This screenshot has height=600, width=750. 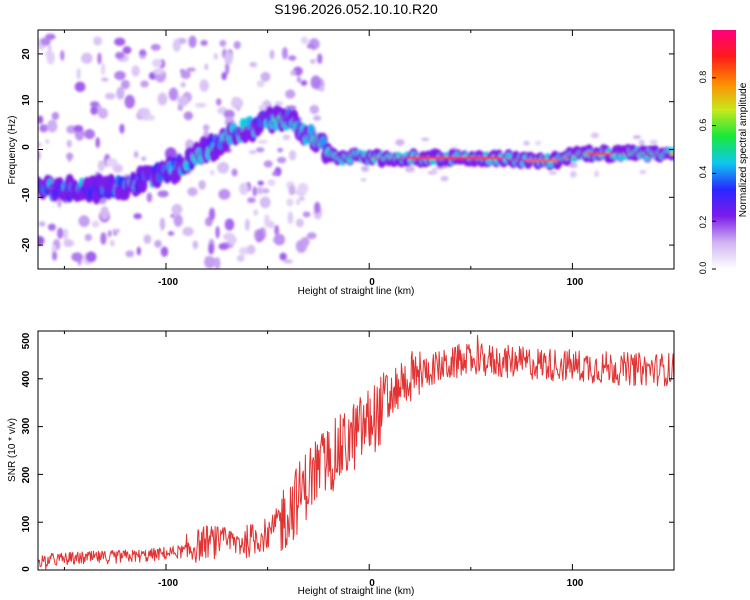 I want to click on colorbar-label: Normalized spectral amplitude, so click(x=743, y=149).